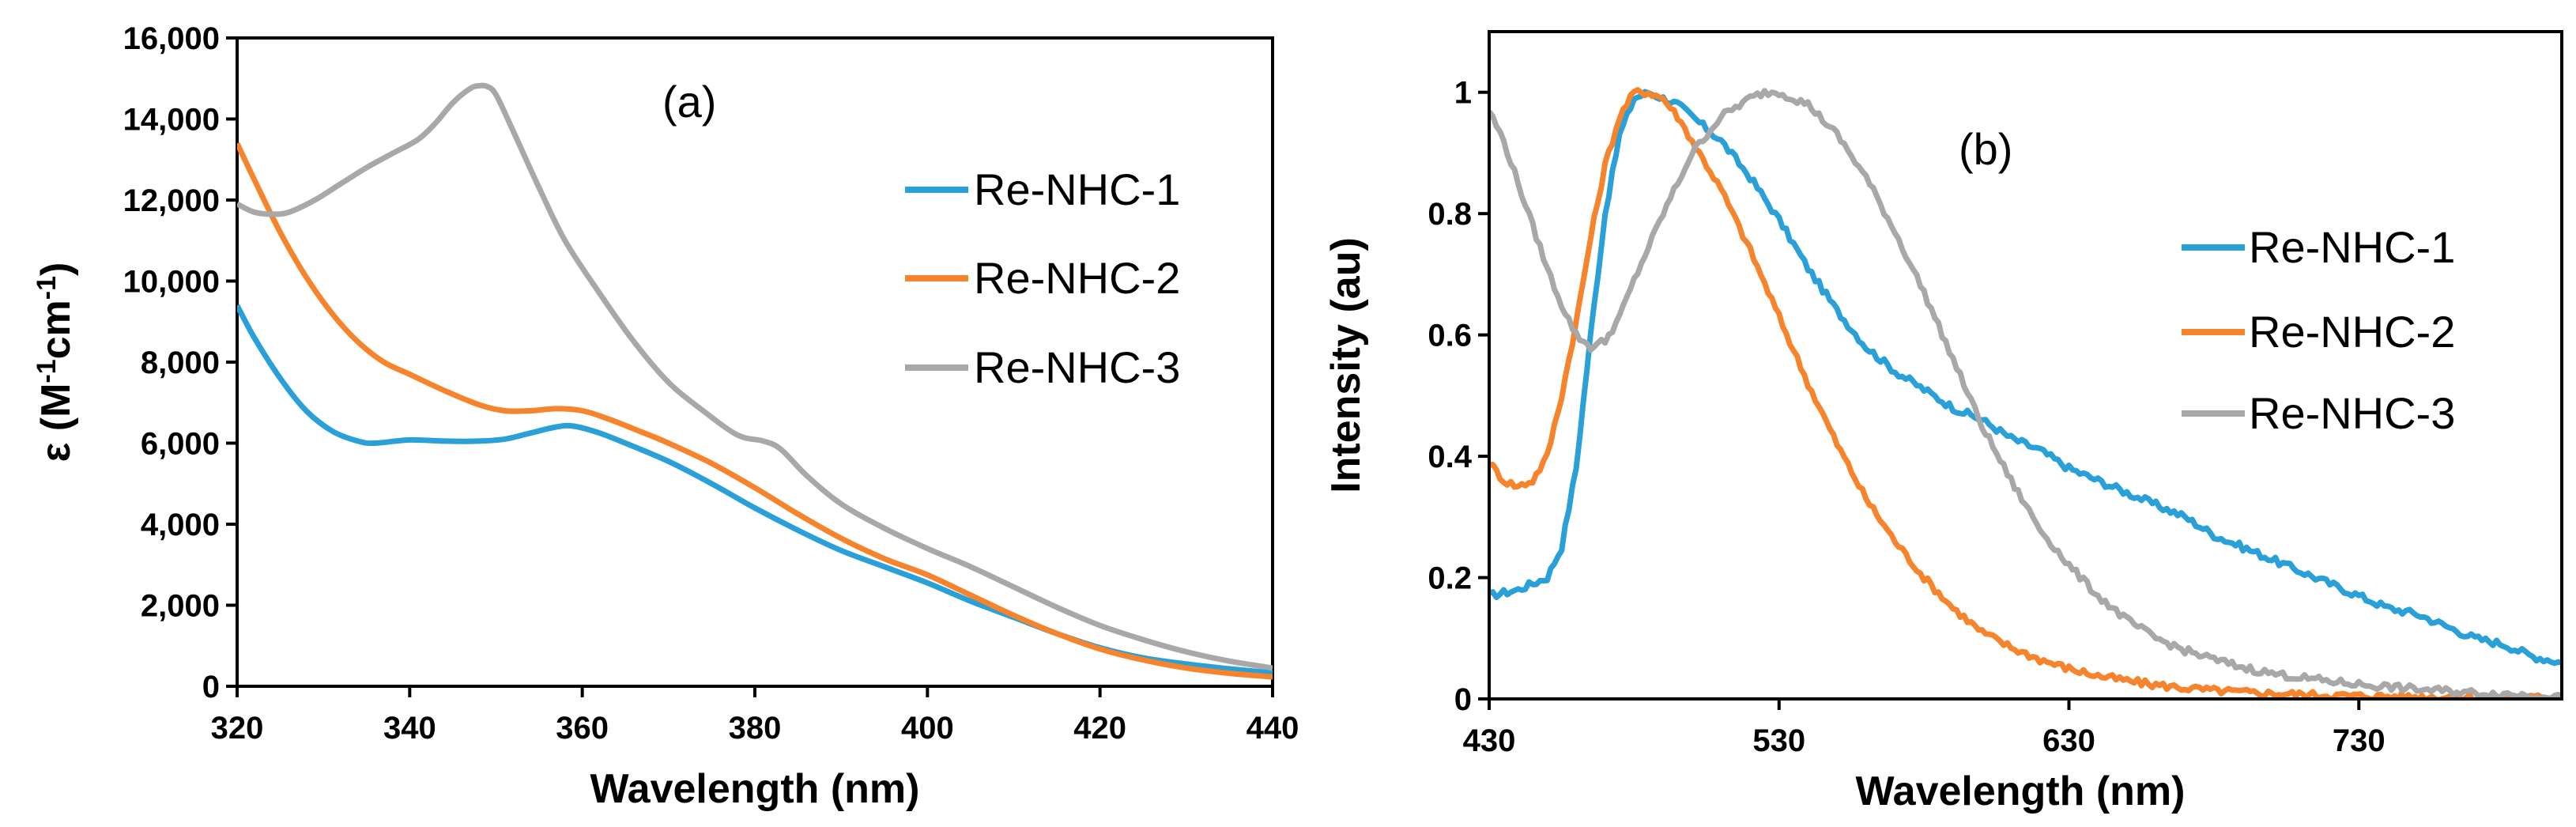  I want to click on chart-b-legend-label-2: Re-NHC-2, so click(2352, 332).